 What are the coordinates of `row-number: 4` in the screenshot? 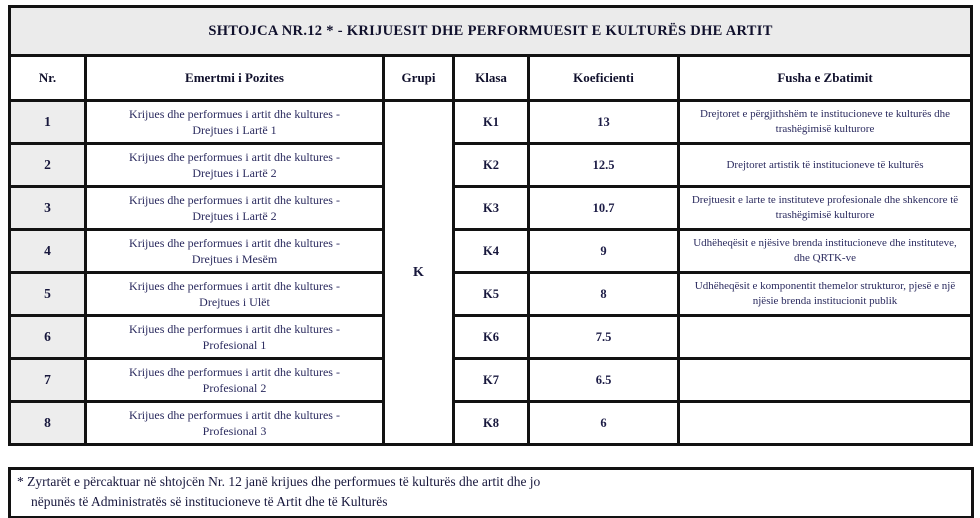 It's located at (47, 251).